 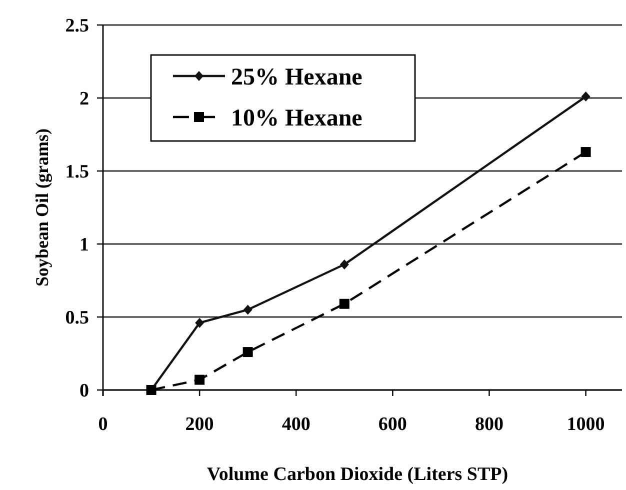 What do you see at coordinates (42, 207) in the screenshot?
I see `y-axis-title: Soybean Oil (grams)` at bounding box center [42, 207].